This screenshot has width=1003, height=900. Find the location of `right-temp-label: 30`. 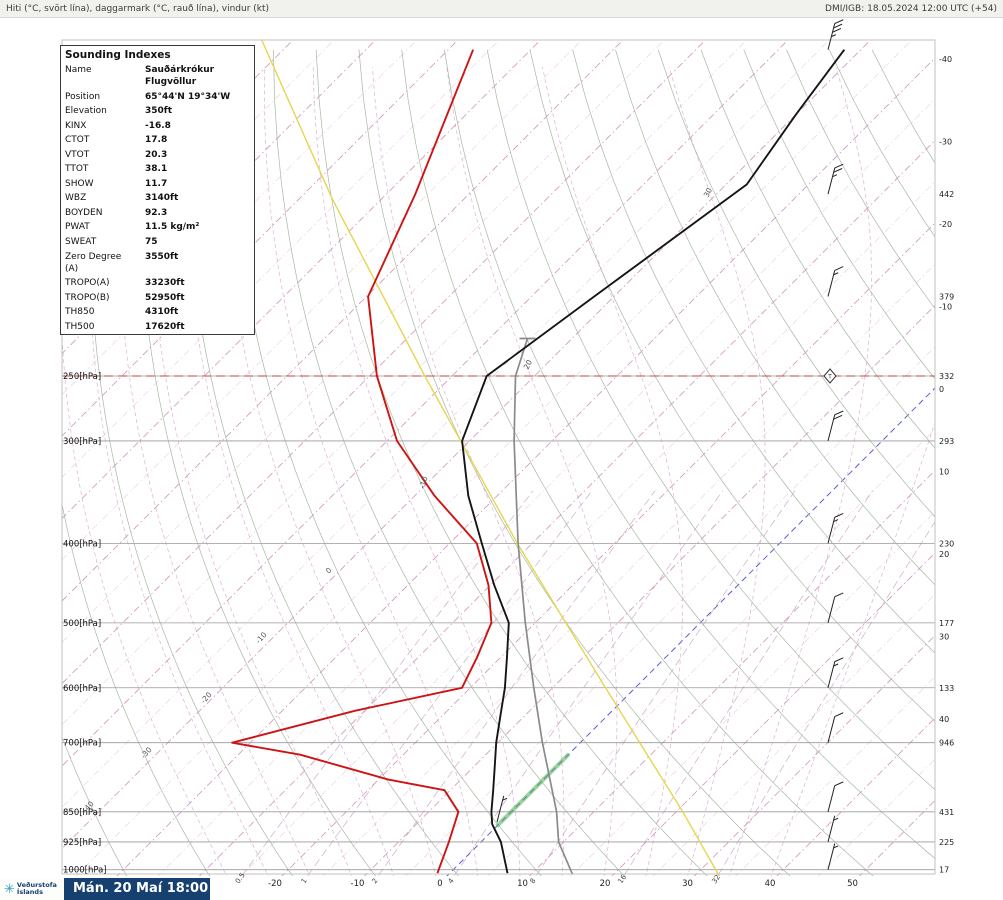

right-temp-label: 30 is located at coordinates (944, 637).